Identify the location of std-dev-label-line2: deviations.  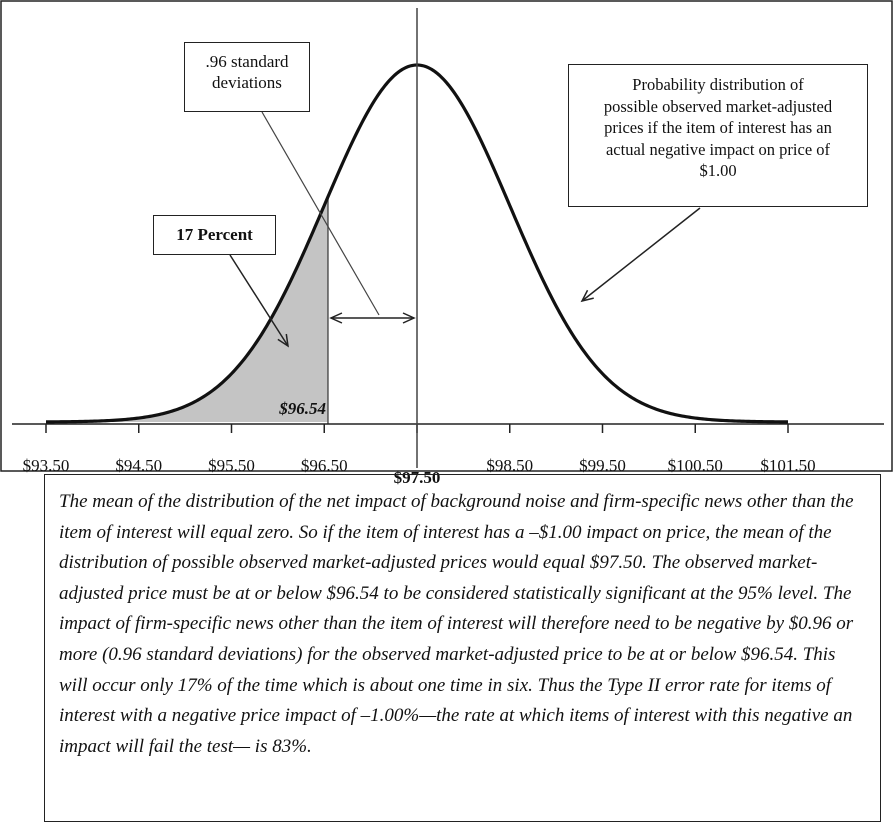
(247, 82).